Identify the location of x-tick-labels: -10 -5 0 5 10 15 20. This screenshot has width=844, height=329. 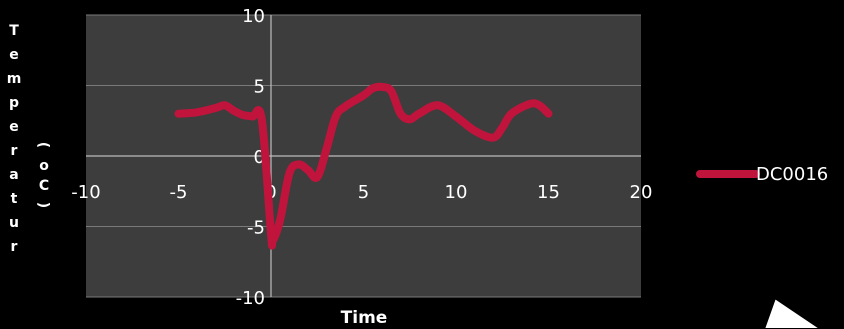
(361, 192).